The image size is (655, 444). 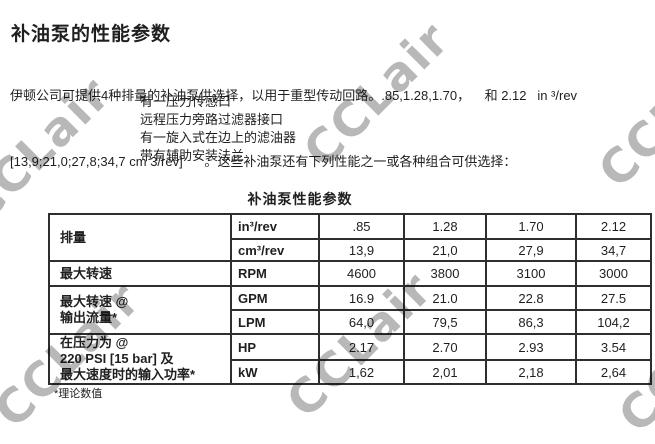 I want to click on list-item: 有一旋入式在边上的滤油器, so click(x=218, y=137).